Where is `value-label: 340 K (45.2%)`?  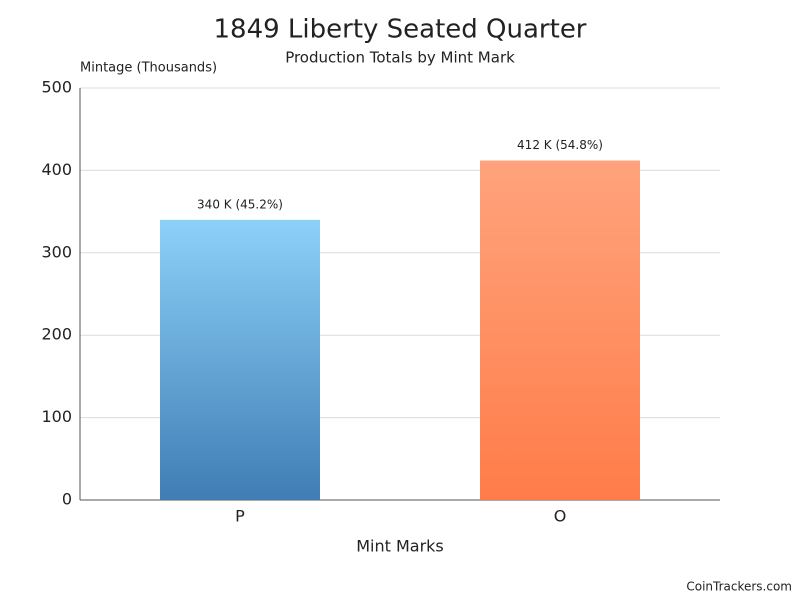
value-label: 340 K (45.2%) is located at coordinates (240, 204).